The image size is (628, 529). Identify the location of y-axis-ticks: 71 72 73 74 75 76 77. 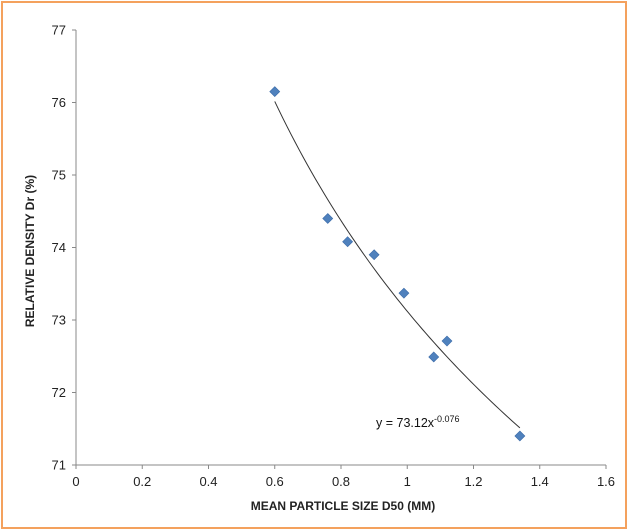
(64, 248).